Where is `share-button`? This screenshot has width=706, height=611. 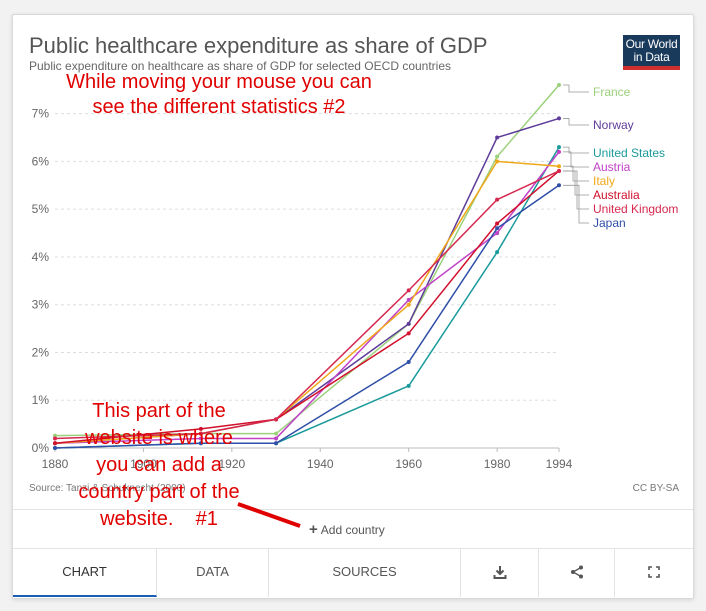 share-button is located at coordinates (577, 573).